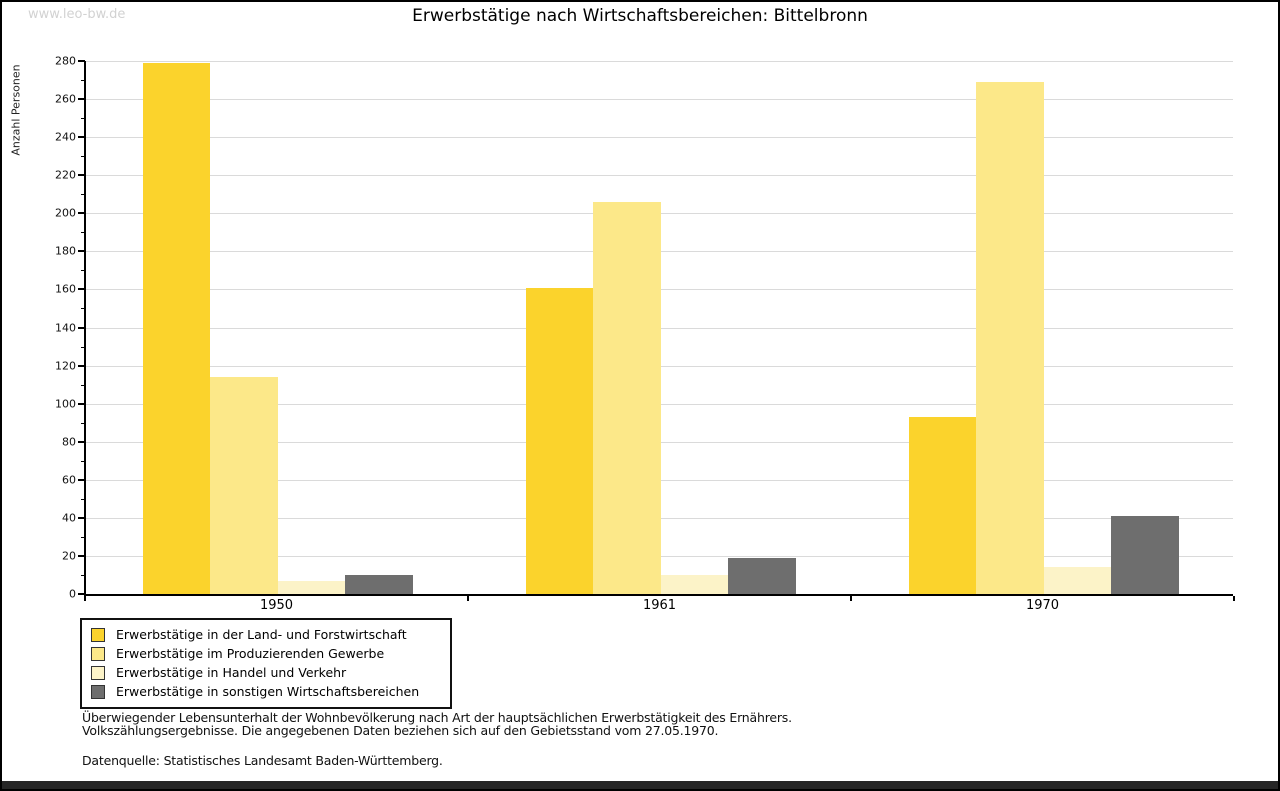  What do you see at coordinates (69, 442) in the screenshot?
I see `y-tick-label-80: 80` at bounding box center [69, 442].